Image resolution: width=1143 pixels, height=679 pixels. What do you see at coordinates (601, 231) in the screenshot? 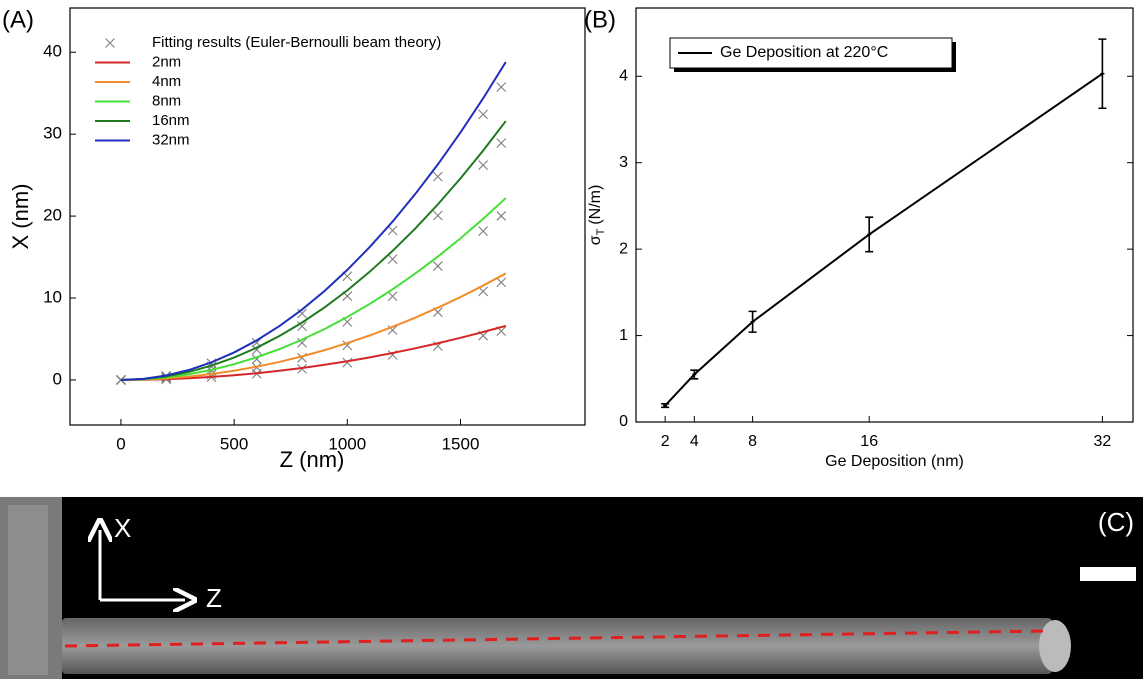
I see `y-axis-label-part: T` at bounding box center [601, 231].